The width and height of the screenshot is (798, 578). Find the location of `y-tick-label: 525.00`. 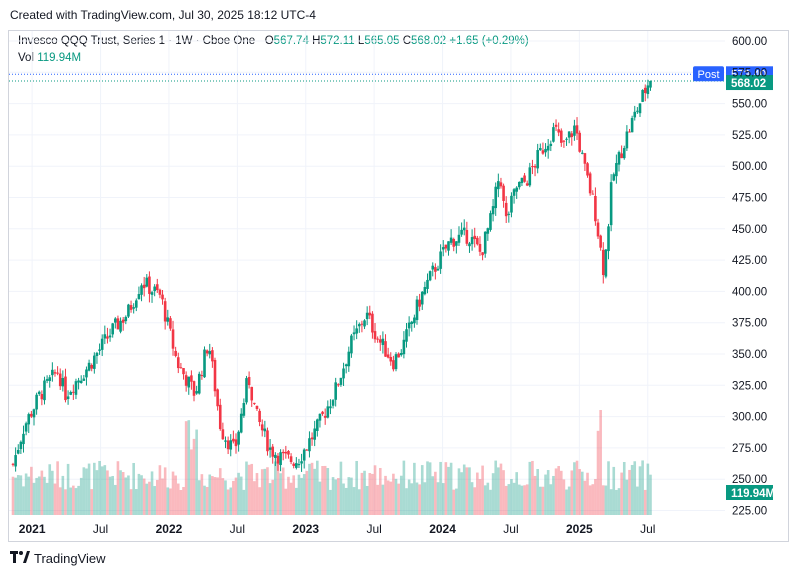

y-tick-label: 525.00 is located at coordinates (749, 136).